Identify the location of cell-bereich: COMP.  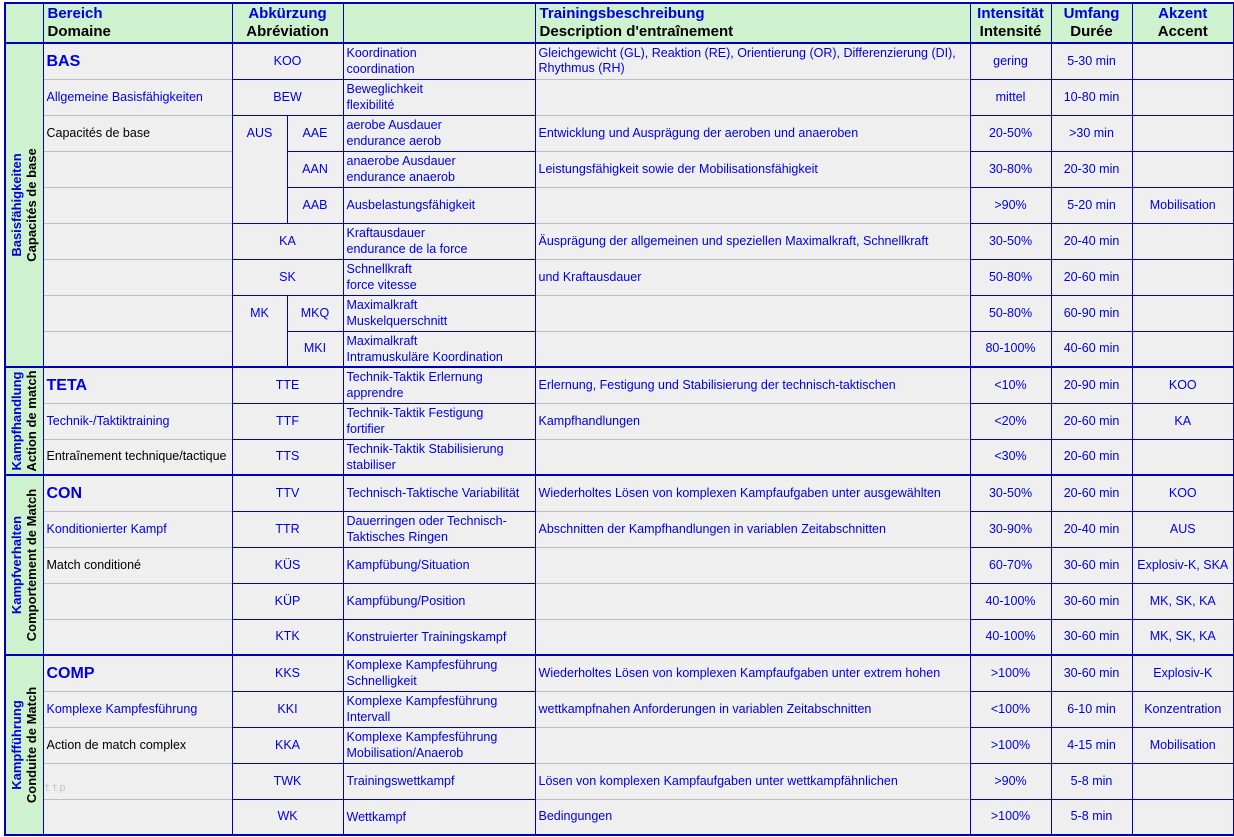
(137, 672).